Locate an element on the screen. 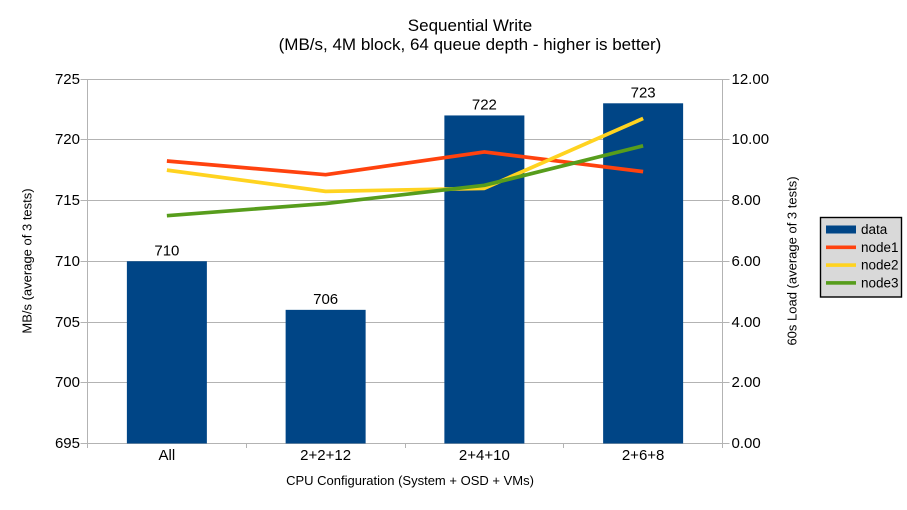 The height and width of the screenshot is (510, 907). legend-label: node2 is located at coordinates (880, 265).